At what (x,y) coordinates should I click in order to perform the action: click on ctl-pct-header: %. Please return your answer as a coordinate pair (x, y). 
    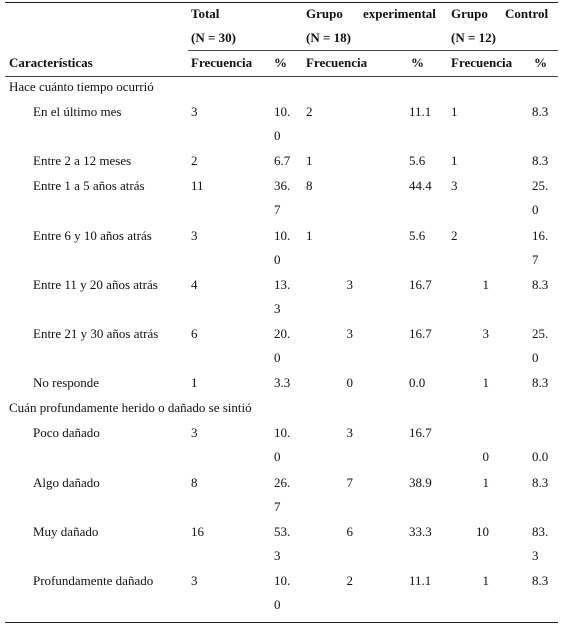
    Looking at the image, I should click on (540, 62).